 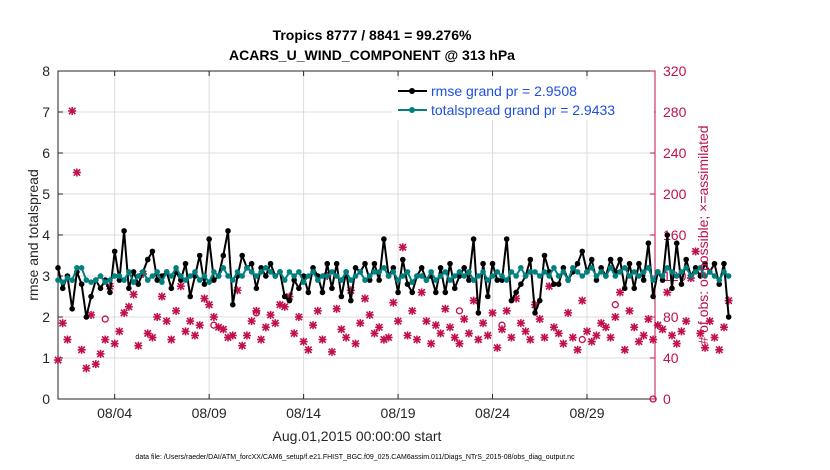 I want to click on x-tick-label: 08/24, so click(x=492, y=413).